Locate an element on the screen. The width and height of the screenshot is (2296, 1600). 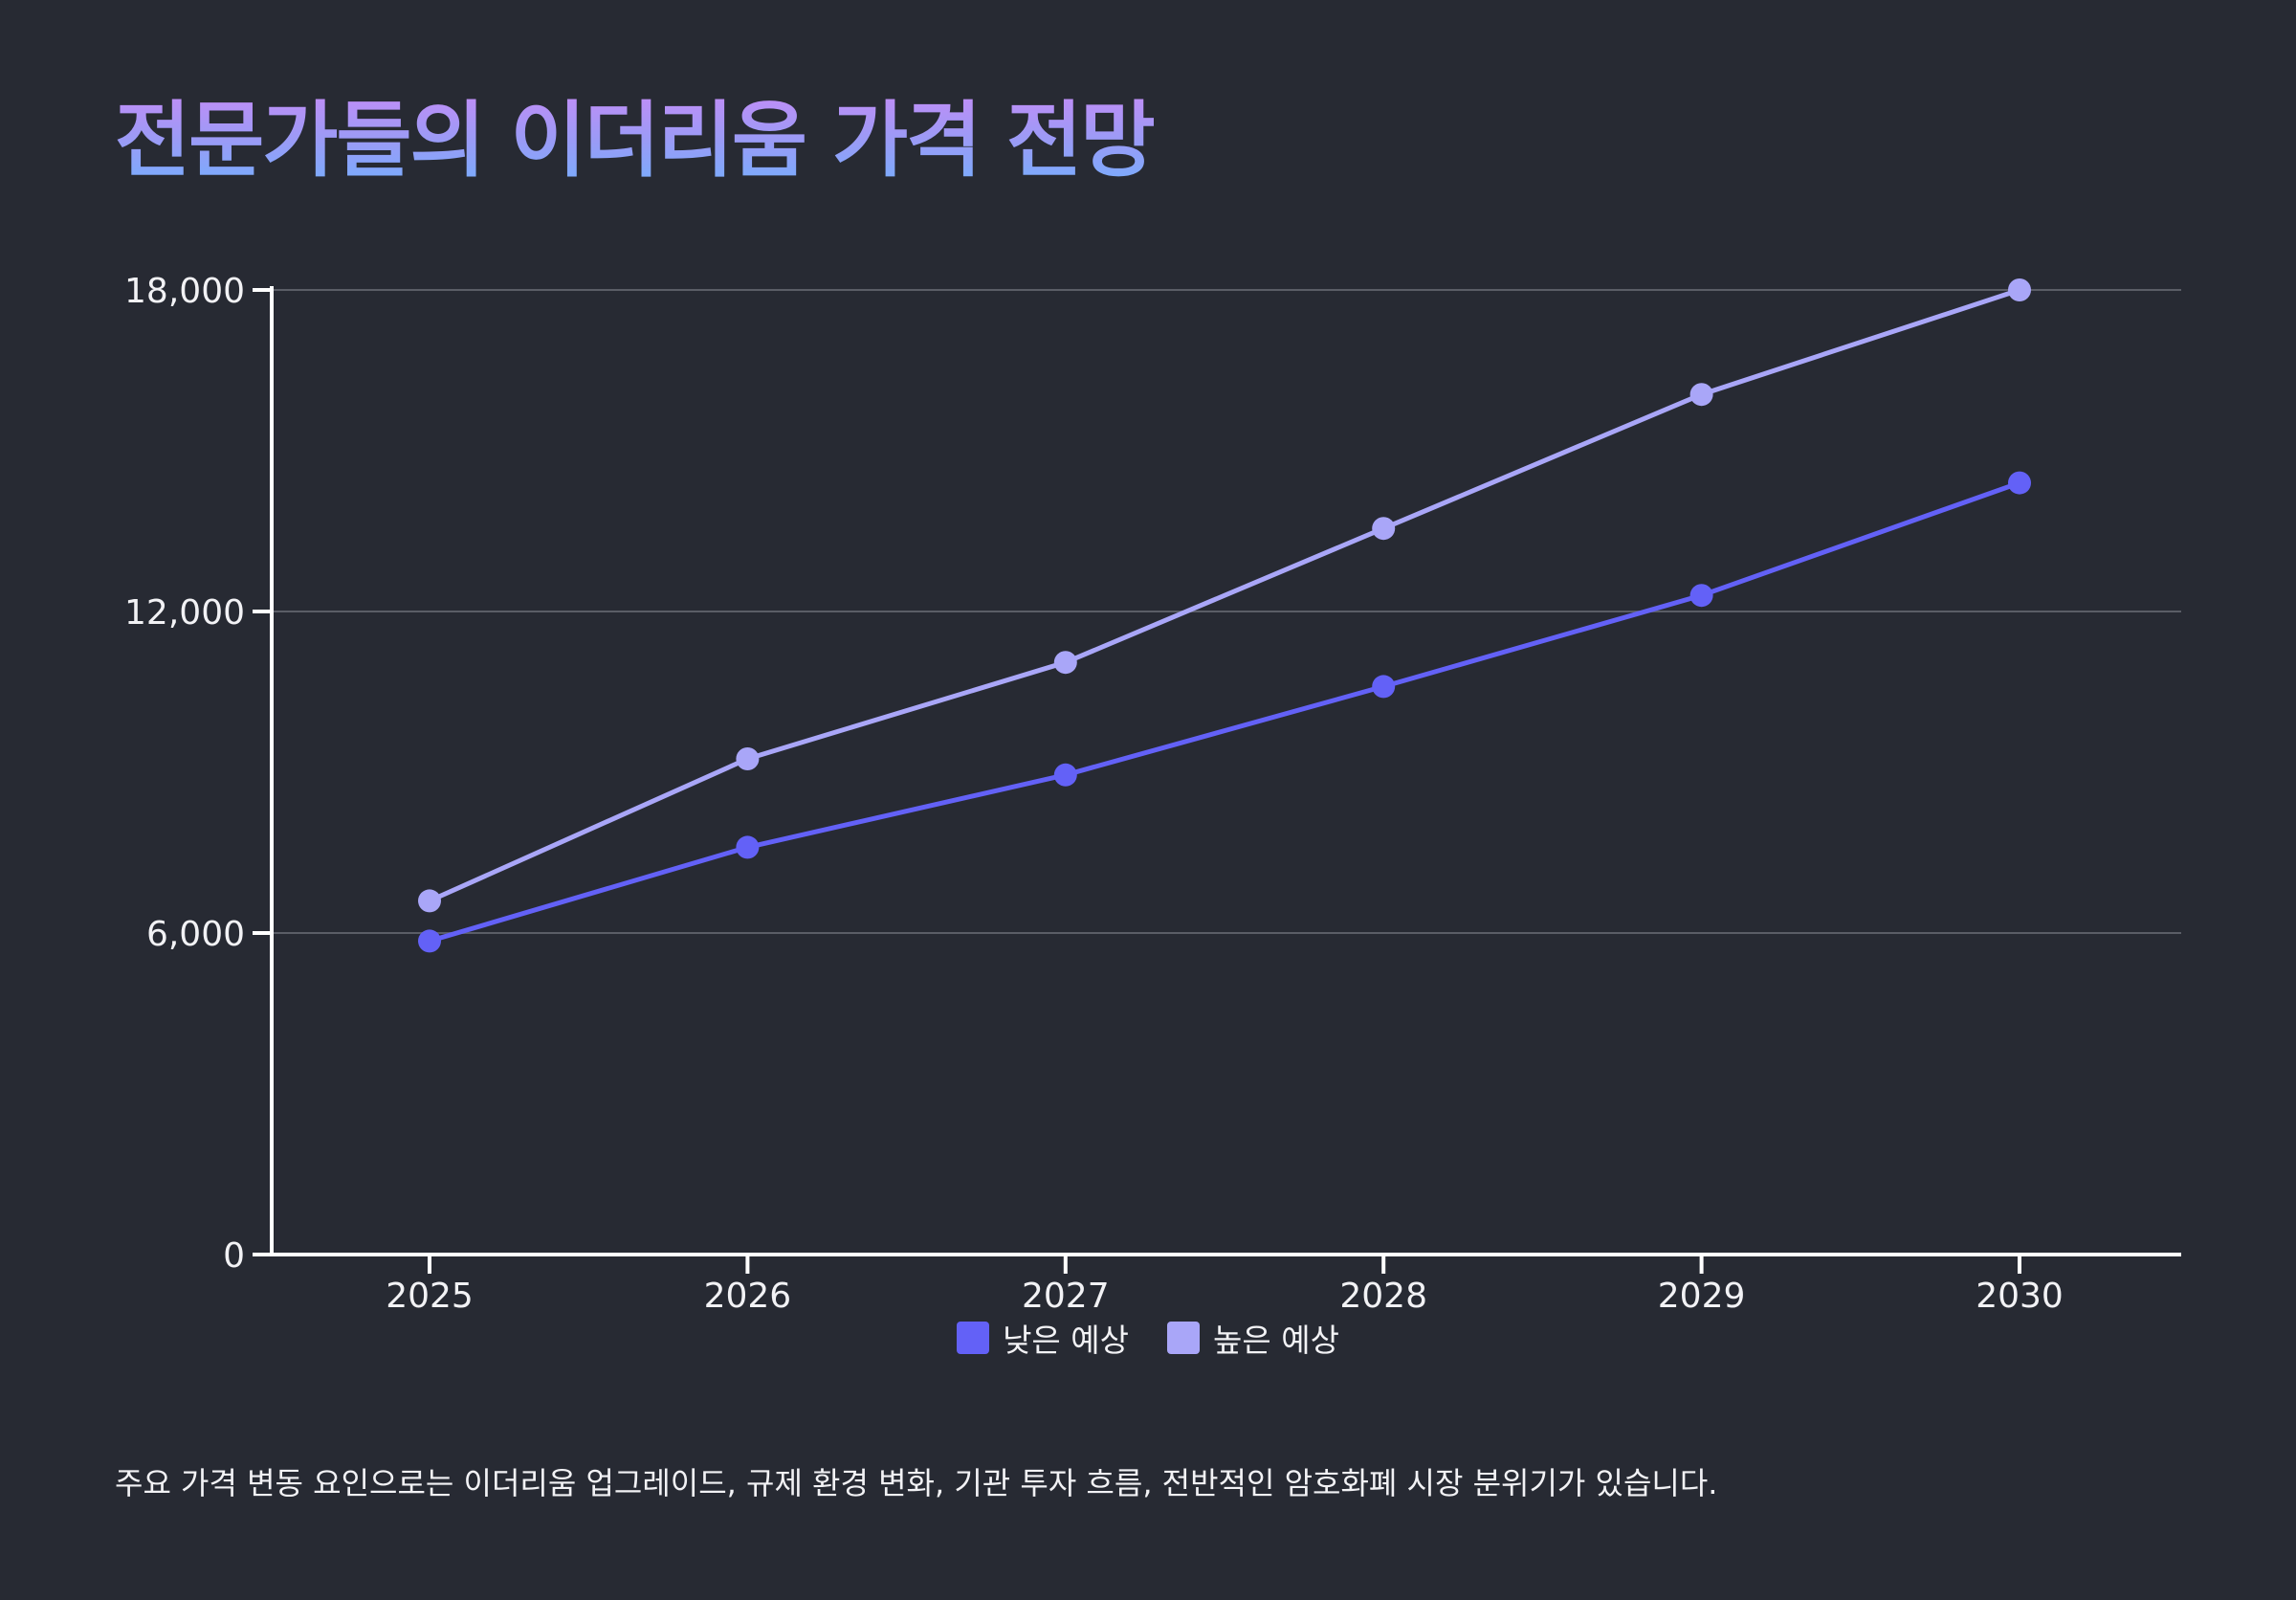
y-tick-label: 6,000 is located at coordinates (196, 934).